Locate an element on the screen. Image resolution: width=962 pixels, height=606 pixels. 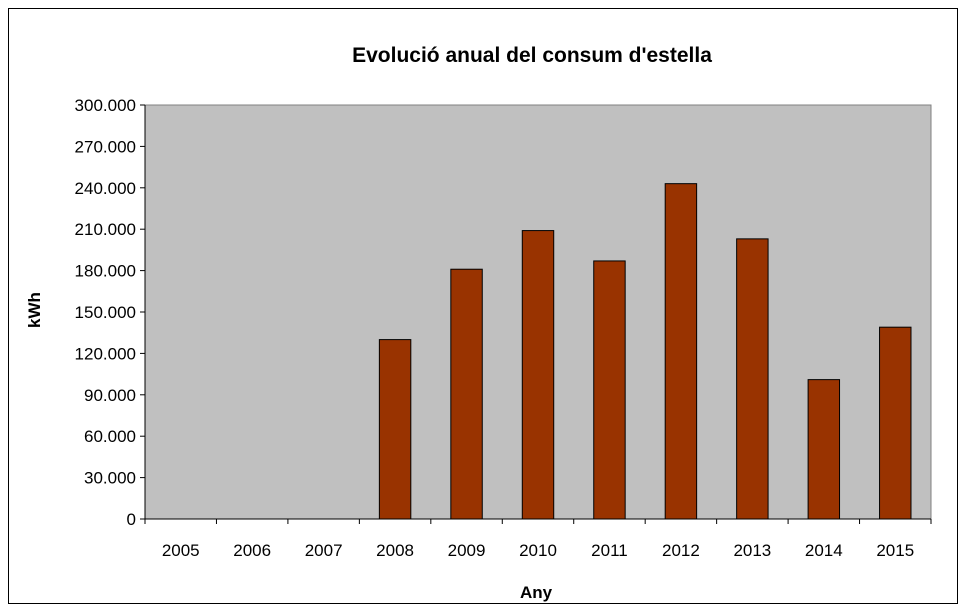
x-tick-label: 2005 is located at coordinates (181, 550).